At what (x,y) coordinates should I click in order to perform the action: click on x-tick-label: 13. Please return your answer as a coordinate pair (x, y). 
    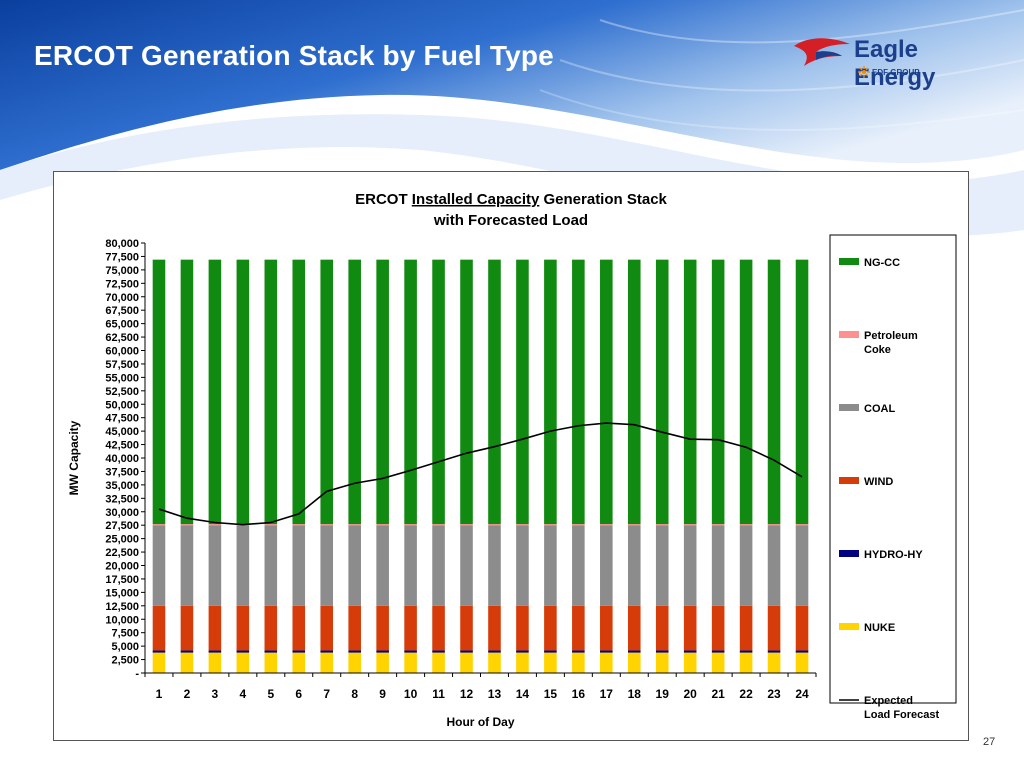
    Looking at the image, I should click on (495, 694).